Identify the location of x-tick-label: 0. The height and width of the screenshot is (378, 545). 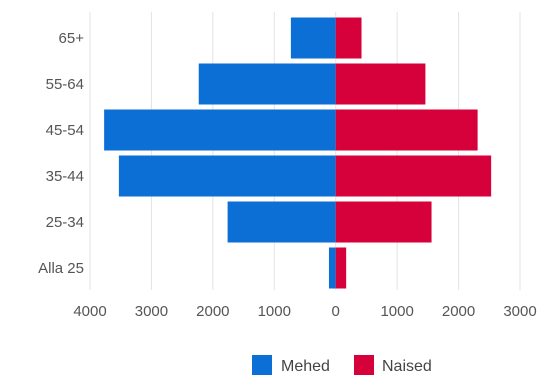
(336, 311).